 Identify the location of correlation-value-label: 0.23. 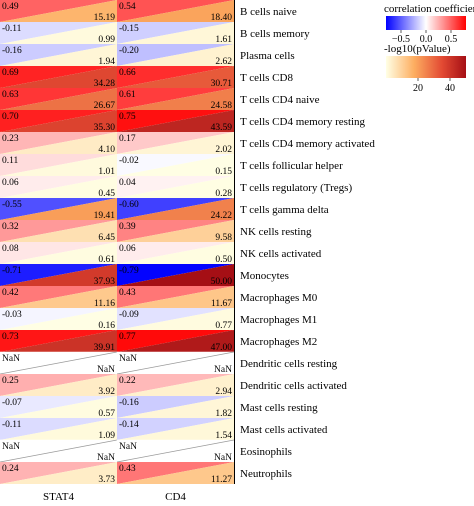
(10, 139).